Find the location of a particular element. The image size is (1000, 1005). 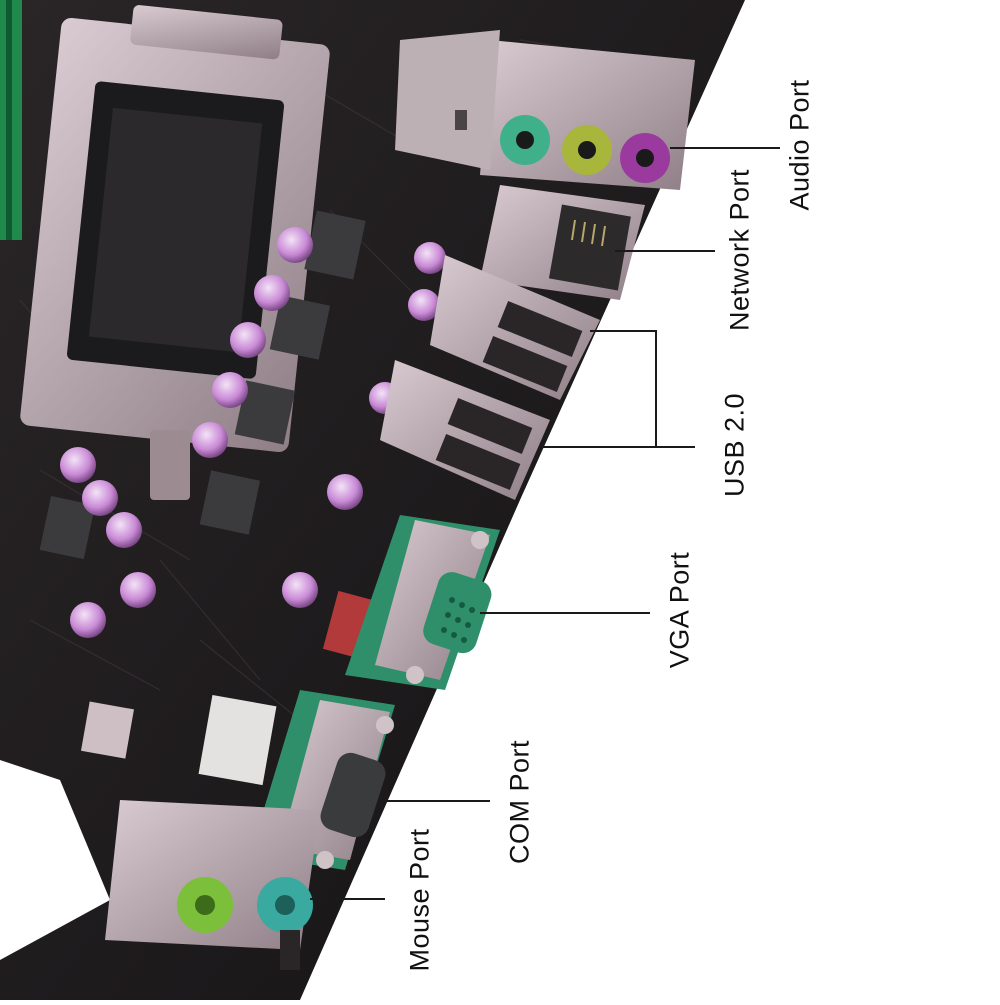

audio-leader-line is located at coordinates (725, 148).